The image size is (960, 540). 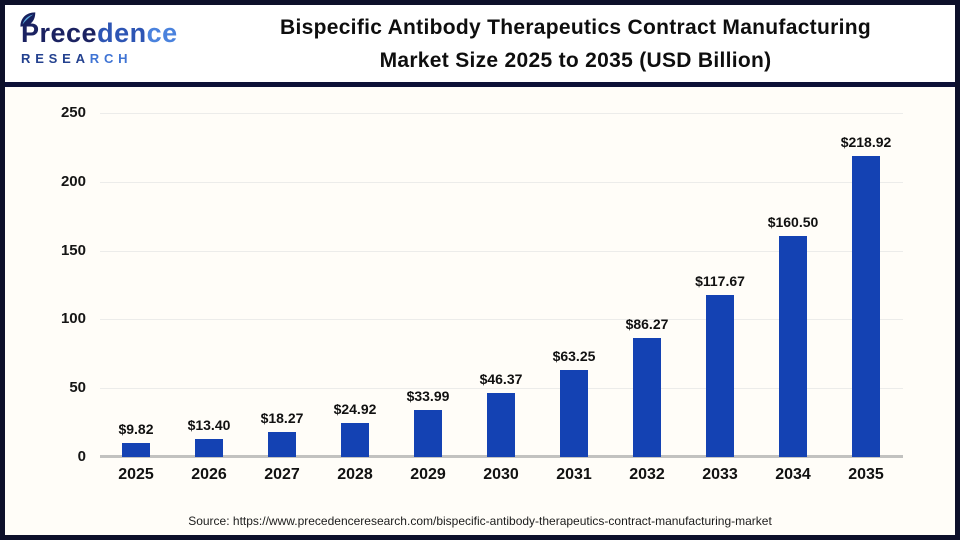 What do you see at coordinates (136, 450) in the screenshot?
I see `bar-2025` at bounding box center [136, 450].